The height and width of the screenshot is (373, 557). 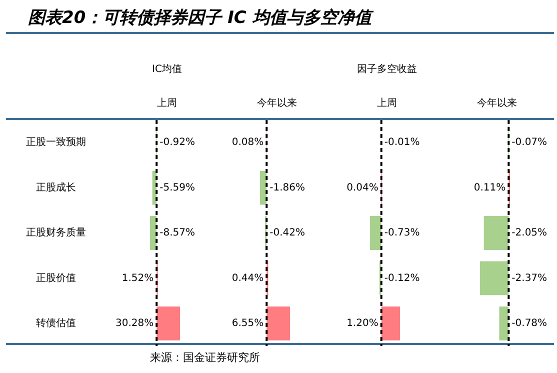 What do you see at coordinates (56, 322) in the screenshot?
I see `y-tick-label: 转债估值` at bounding box center [56, 322].